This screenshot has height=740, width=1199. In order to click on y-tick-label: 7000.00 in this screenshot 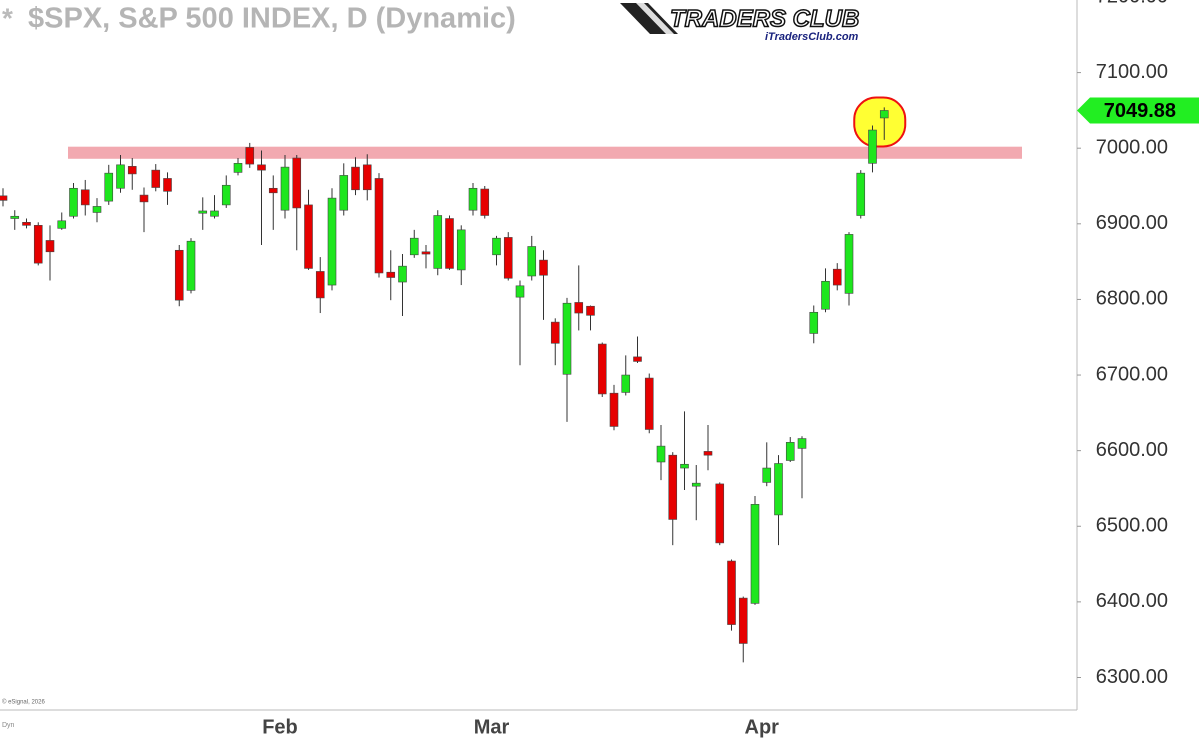, I will do `click(1132, 147)`.